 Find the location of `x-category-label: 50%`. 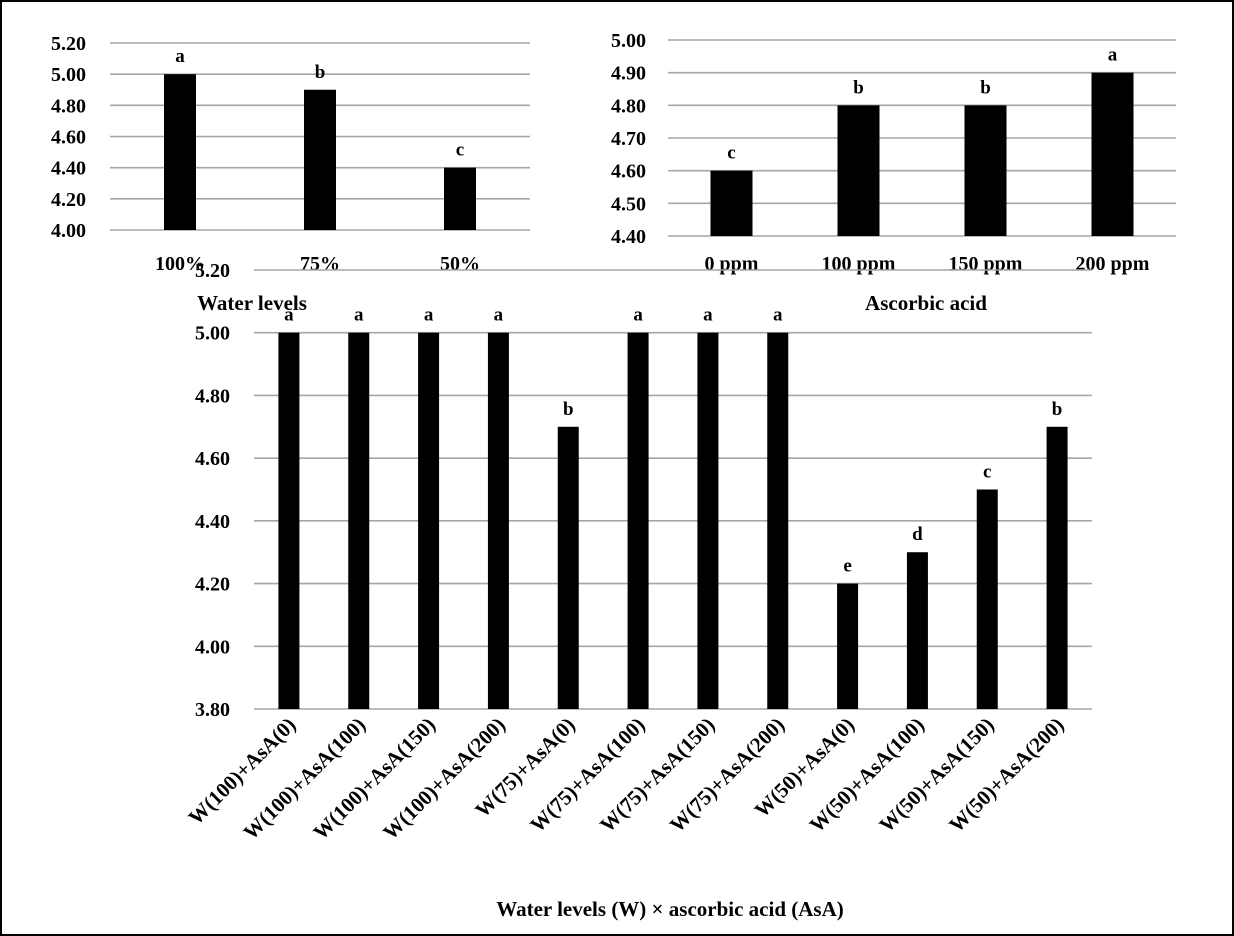

x-category-label: 50% is located at coordinates (460, 264).